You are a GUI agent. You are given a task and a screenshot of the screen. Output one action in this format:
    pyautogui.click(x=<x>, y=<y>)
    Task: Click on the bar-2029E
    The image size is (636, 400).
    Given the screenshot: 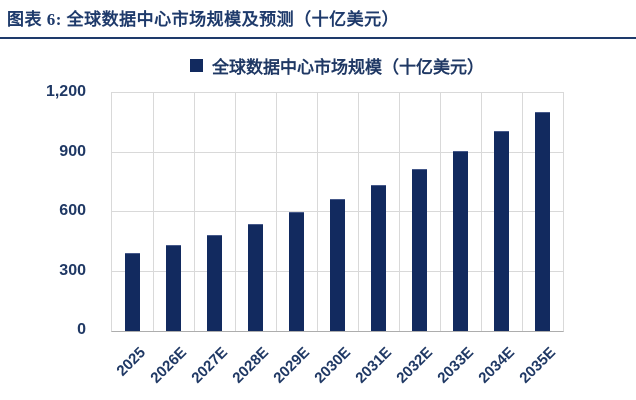 What is the action you would take?
    pyautogui.click(x=296, y=271)
    